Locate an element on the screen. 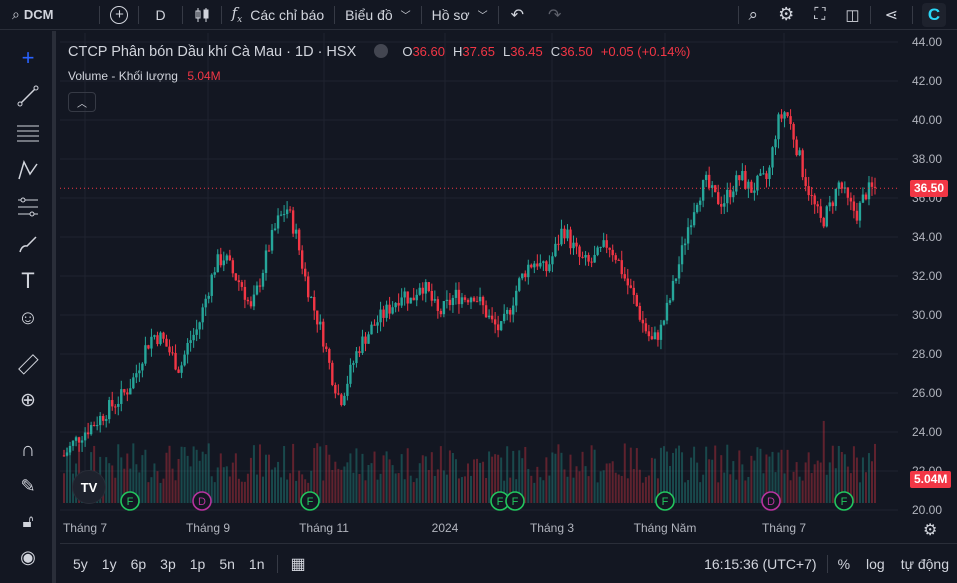 This screenshot has width=957, height=583. ruler-icon is located at coordinates (28, 364).